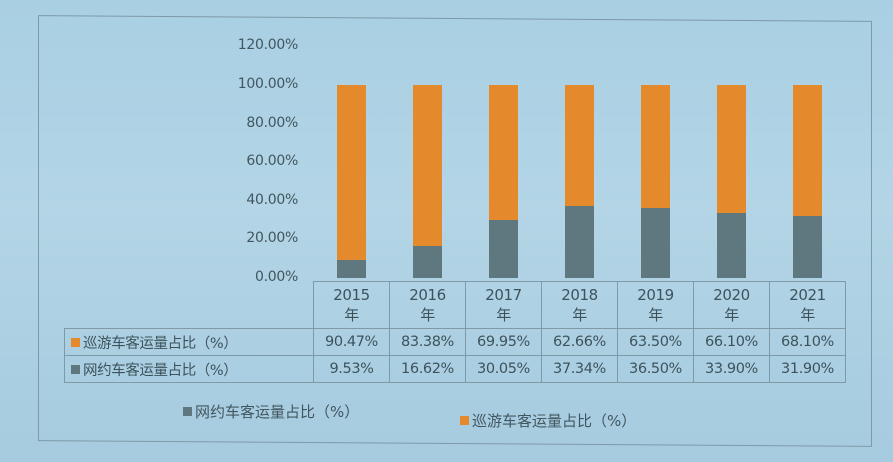  What do you see at coordinates (731, 342) in the screenshot?
I see `table-cell: 66.10%` at bounding box center [731, 342].